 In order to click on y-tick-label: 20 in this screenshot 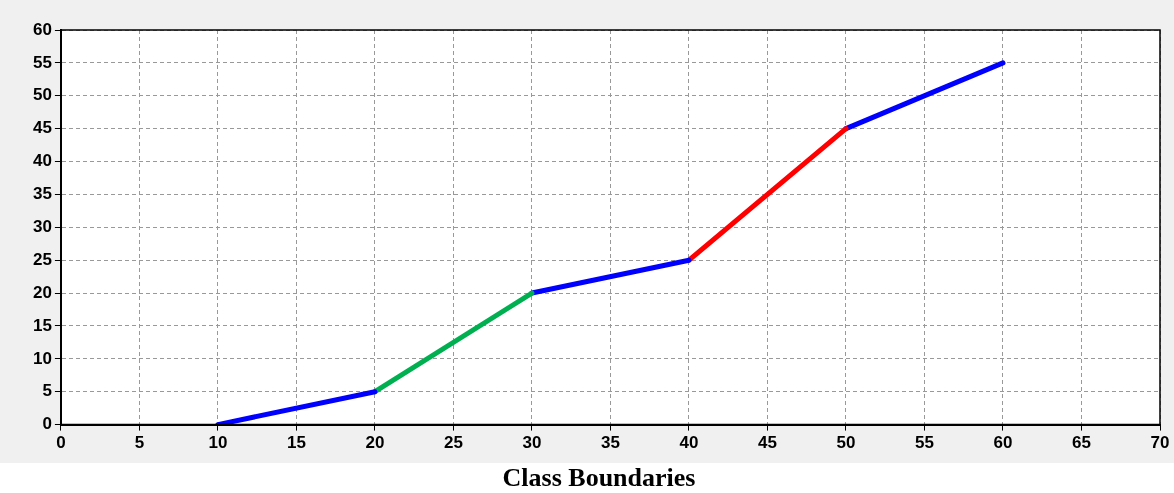, I will do `click(42, 292)`.